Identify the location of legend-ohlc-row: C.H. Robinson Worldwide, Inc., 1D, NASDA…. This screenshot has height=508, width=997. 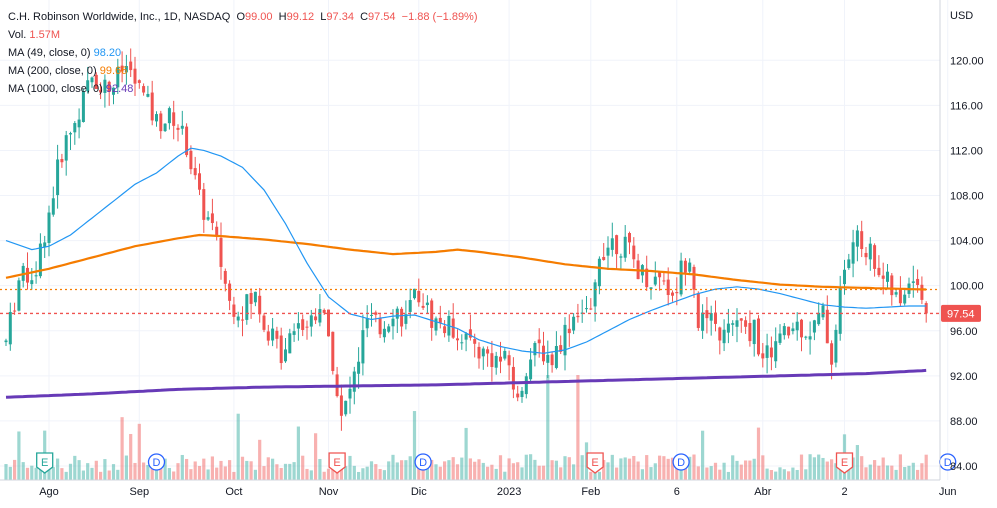
(243, 17).